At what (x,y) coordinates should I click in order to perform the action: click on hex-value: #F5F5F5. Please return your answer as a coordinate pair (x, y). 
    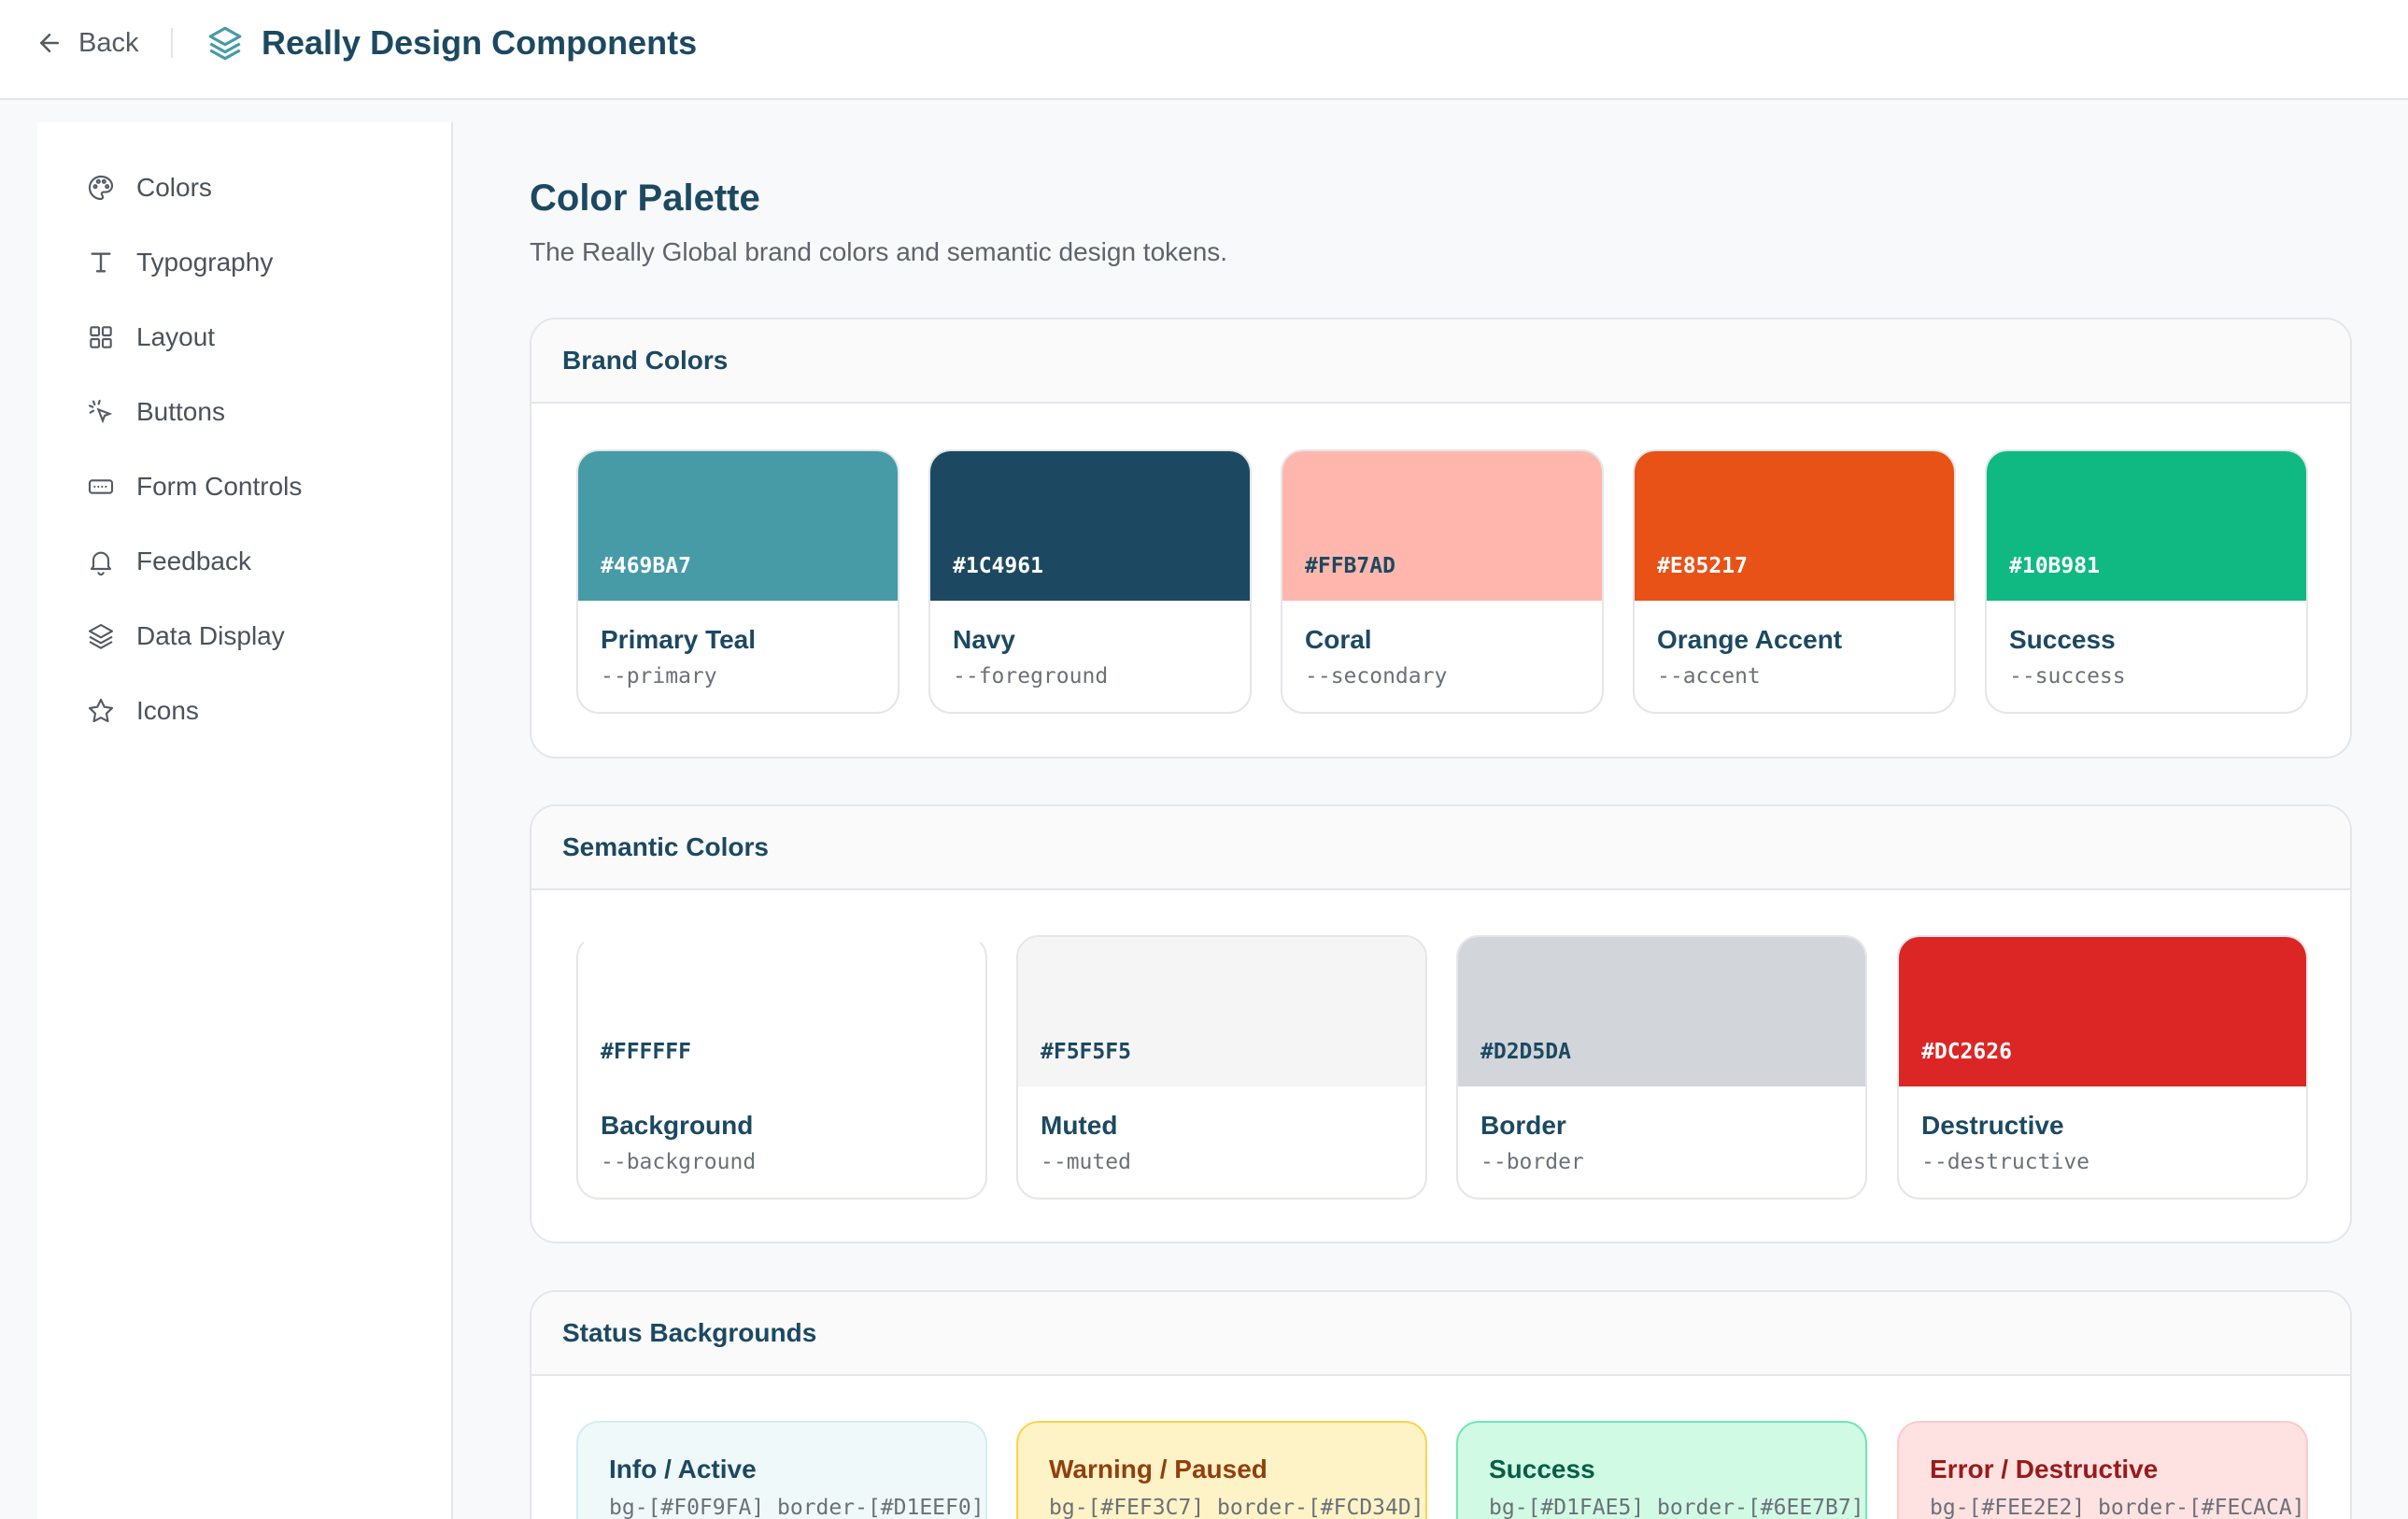
    Looking at the image, I should click on (1086, 1052).